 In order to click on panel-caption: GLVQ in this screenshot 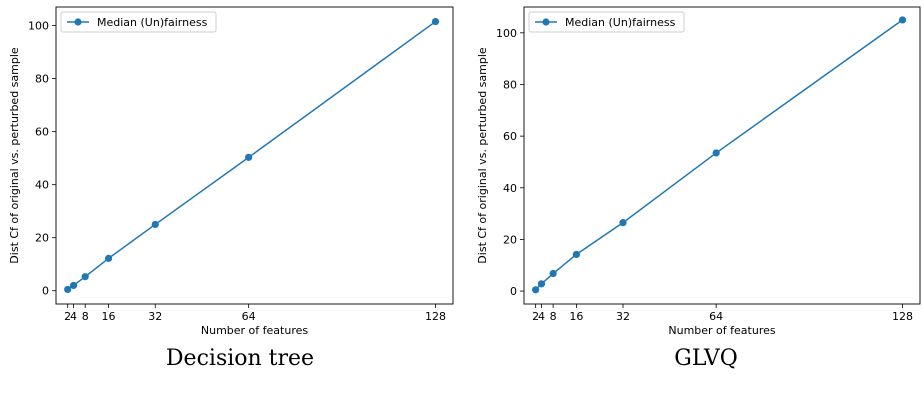, I will do `click(706, 358)`.